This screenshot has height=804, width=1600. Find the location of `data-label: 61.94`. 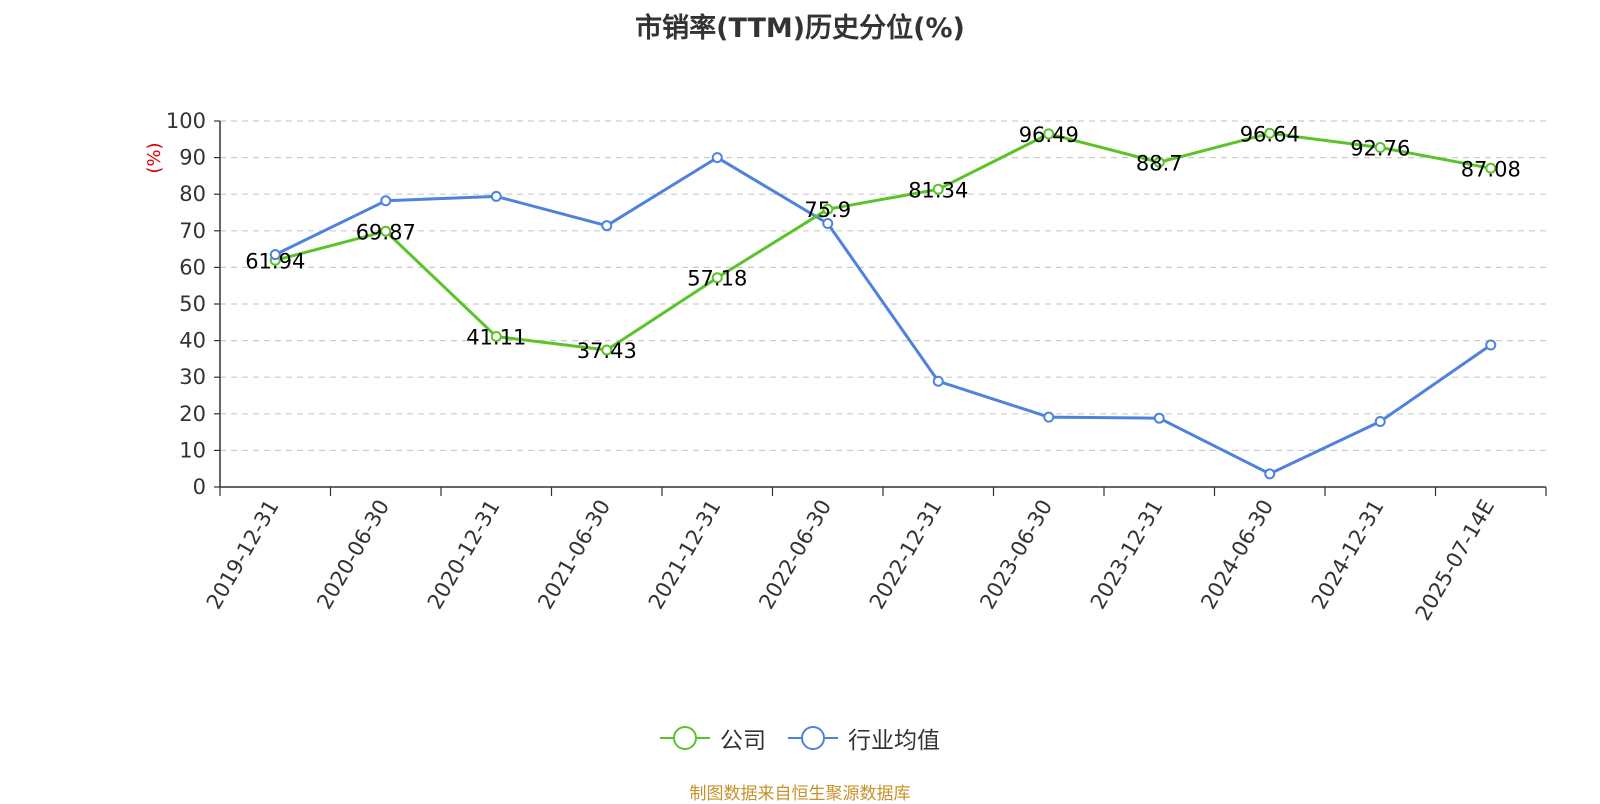

data-label: 61.94 is located at coordinates (275, 261).